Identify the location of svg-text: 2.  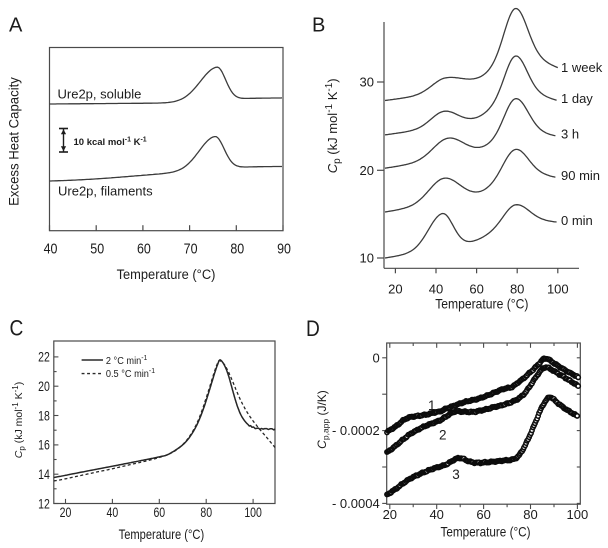
(443, 434).